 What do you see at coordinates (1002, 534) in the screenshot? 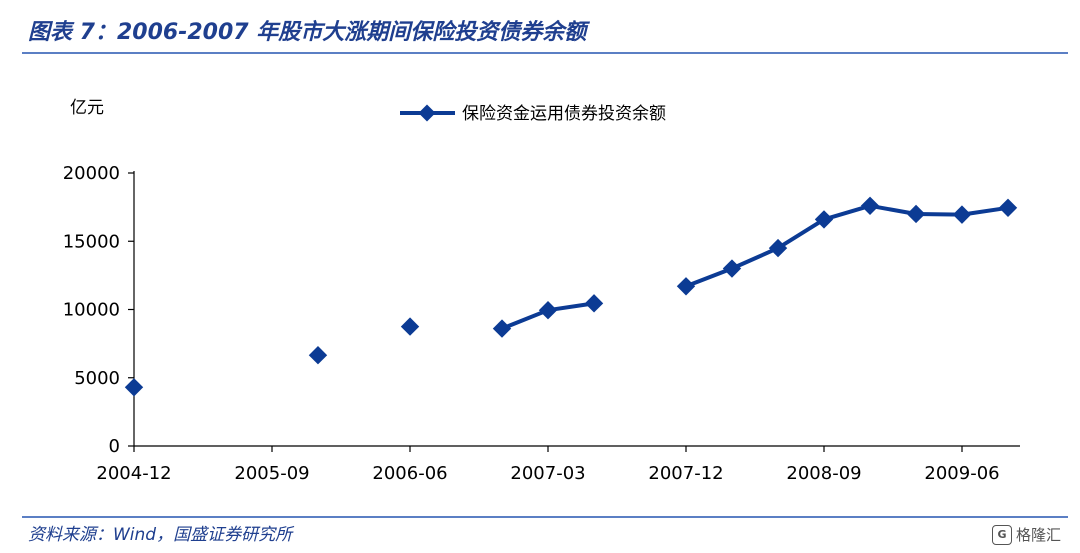
I see `watermark-logo: G` at bounding box center [1002, 534].